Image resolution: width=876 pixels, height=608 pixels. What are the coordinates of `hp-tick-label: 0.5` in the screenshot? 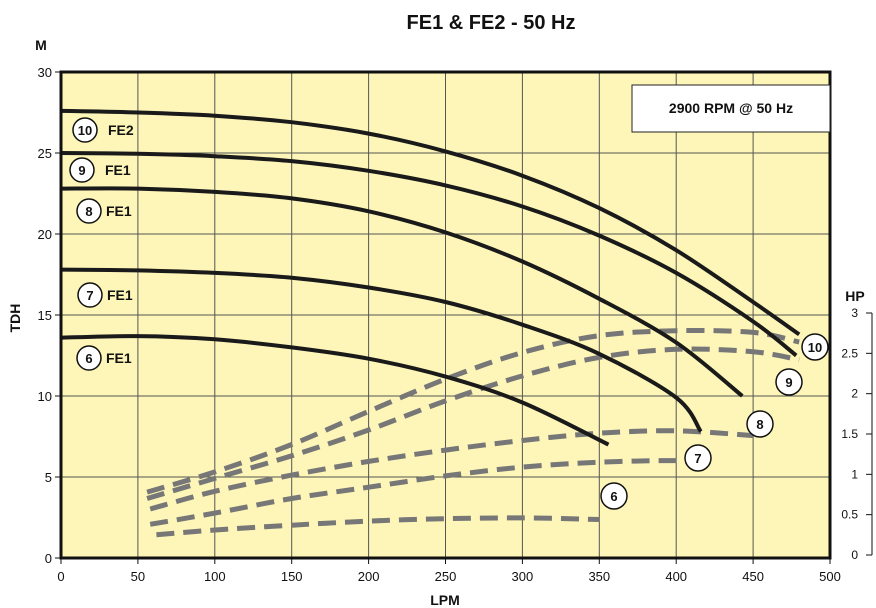 It's located at (849, 515).